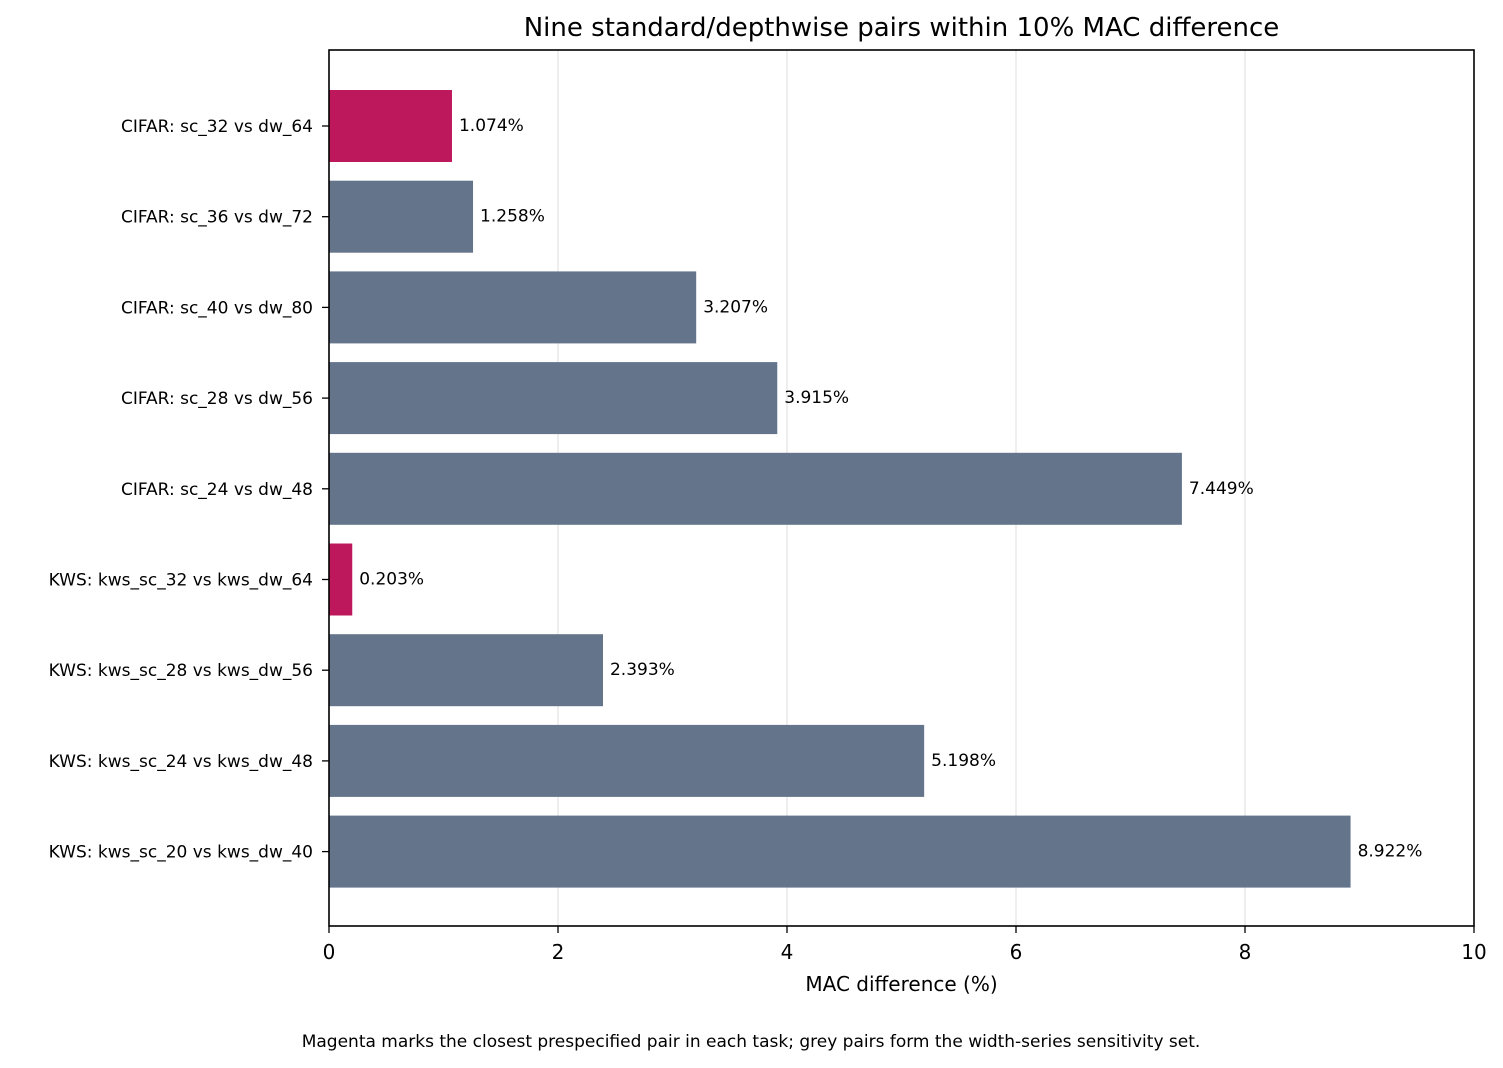 The image size is (1503, 1068). I want to click on bar-value-label: 8.922%, so click(1390, 852).